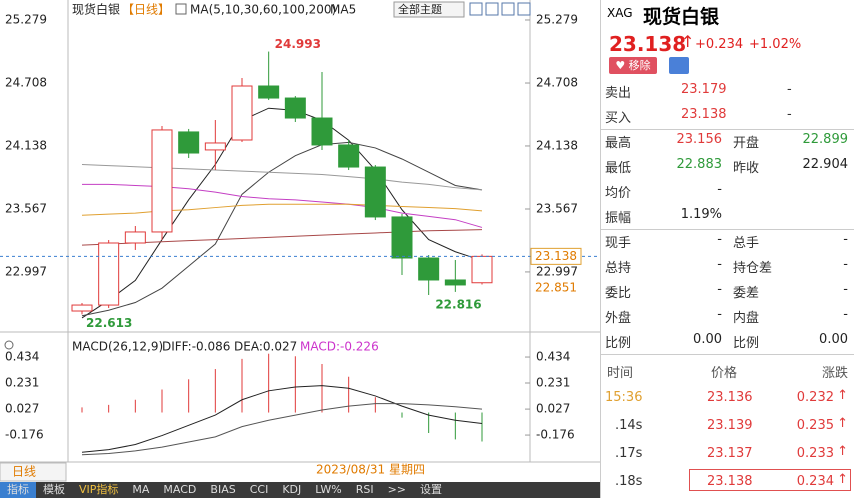 The image size is (854, 498). Describe the element at coordinates (223, 489) in the screenshot. I see `toolbar-item: BIAS` at that location.